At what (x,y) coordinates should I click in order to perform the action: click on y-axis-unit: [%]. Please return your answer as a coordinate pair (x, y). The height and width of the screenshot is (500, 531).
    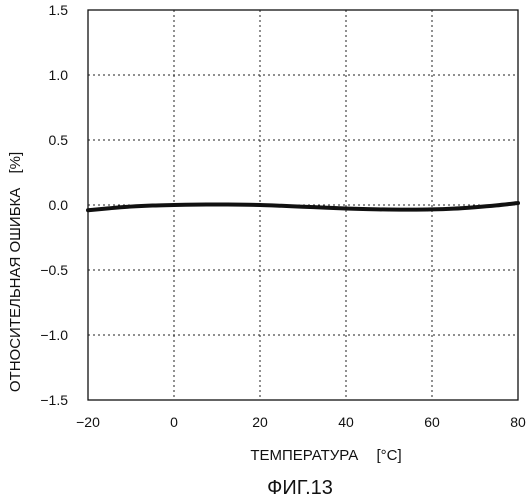
    Looking at the image, I should click on (15, 163).